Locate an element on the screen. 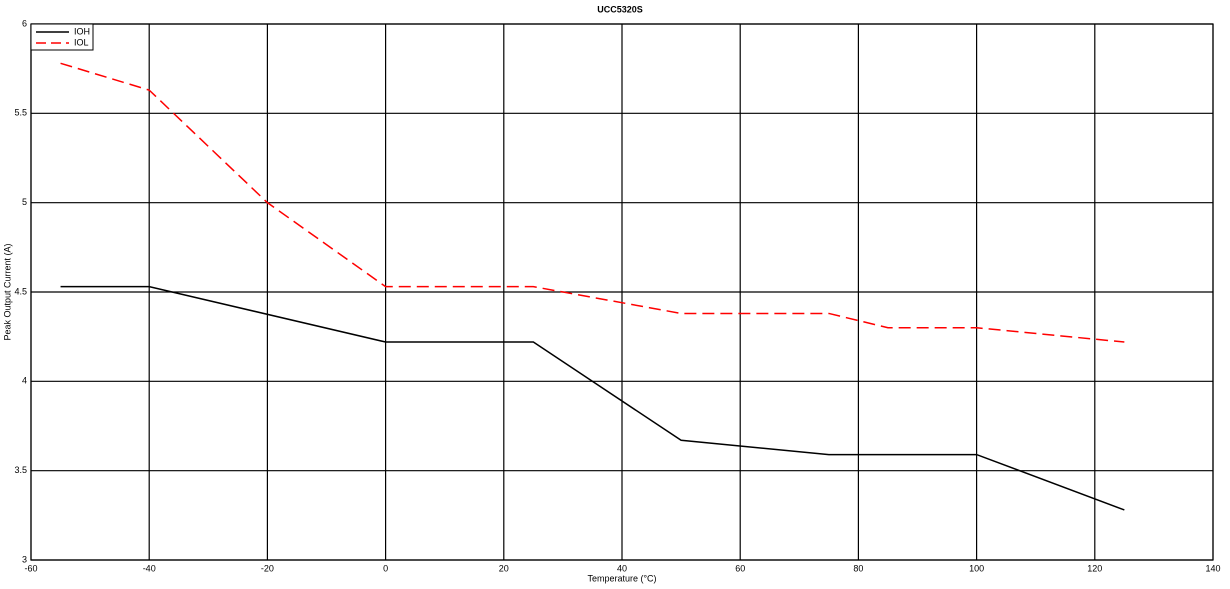 This screenshot has height=589, width=1230. legend-label: IOH is located at coordinates (82, 31).